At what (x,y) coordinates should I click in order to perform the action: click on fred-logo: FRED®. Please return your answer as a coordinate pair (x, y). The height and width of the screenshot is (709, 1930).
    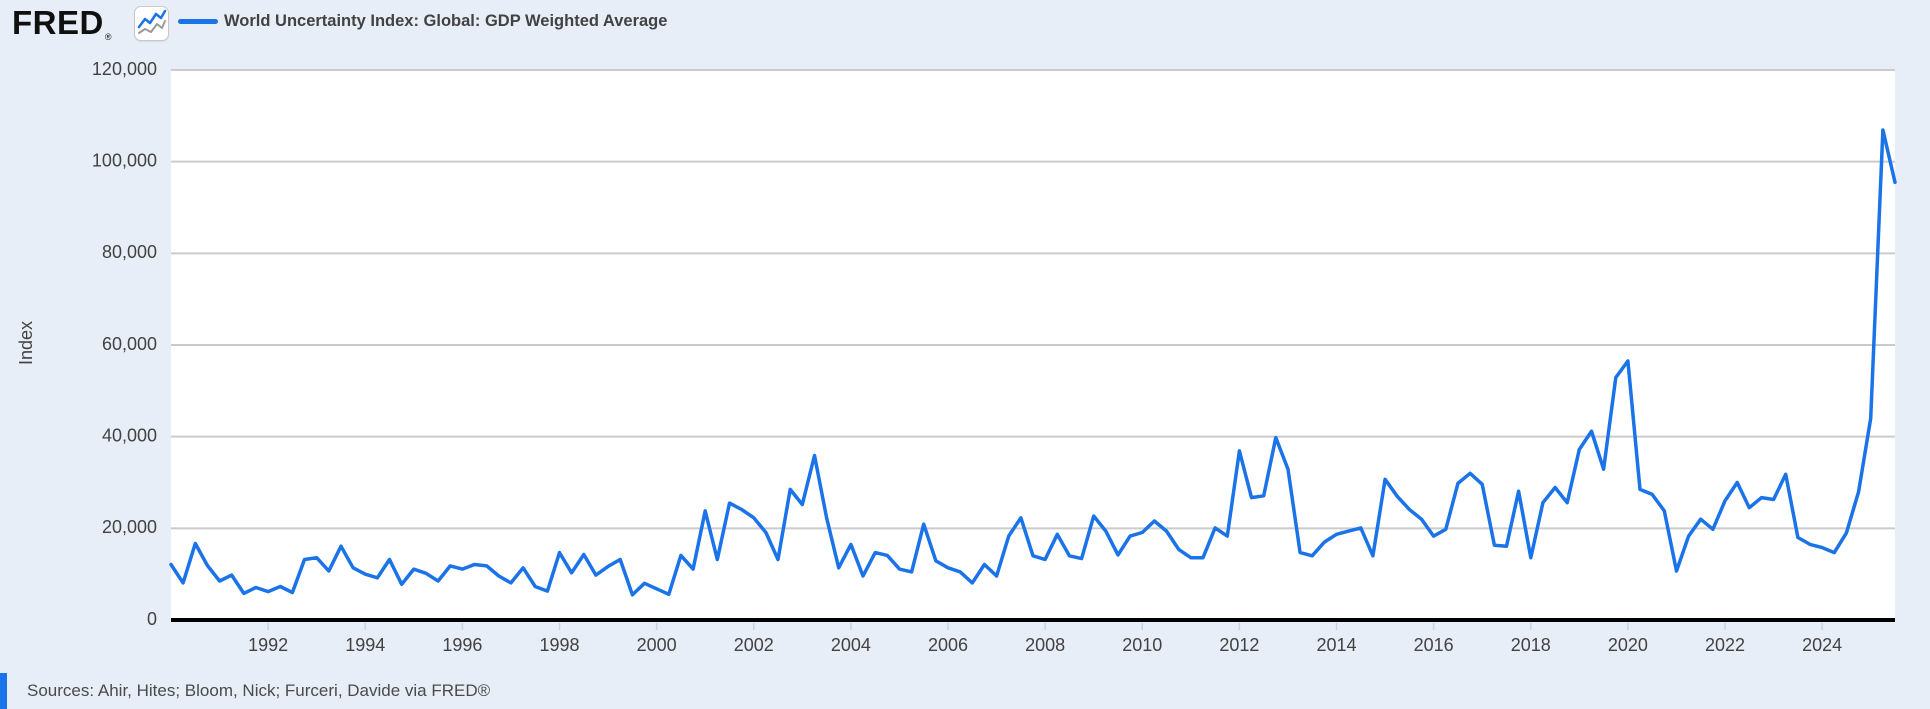
    Looking at the image, I should click on (61, 23).